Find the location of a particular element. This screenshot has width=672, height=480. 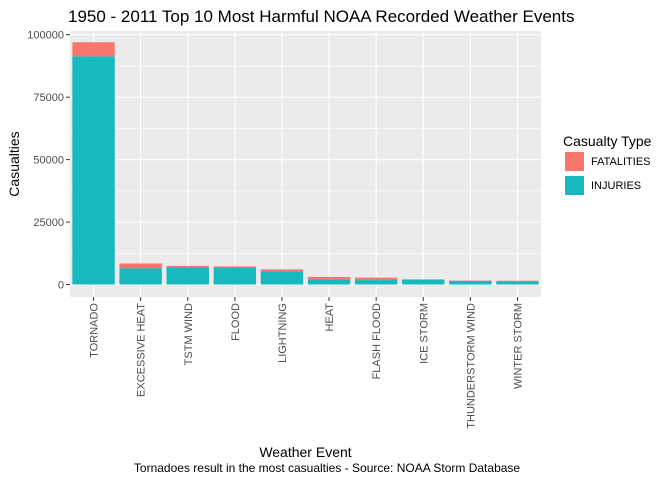

x-tick-label: WINTER STORM is located at coordinates (518, 346).